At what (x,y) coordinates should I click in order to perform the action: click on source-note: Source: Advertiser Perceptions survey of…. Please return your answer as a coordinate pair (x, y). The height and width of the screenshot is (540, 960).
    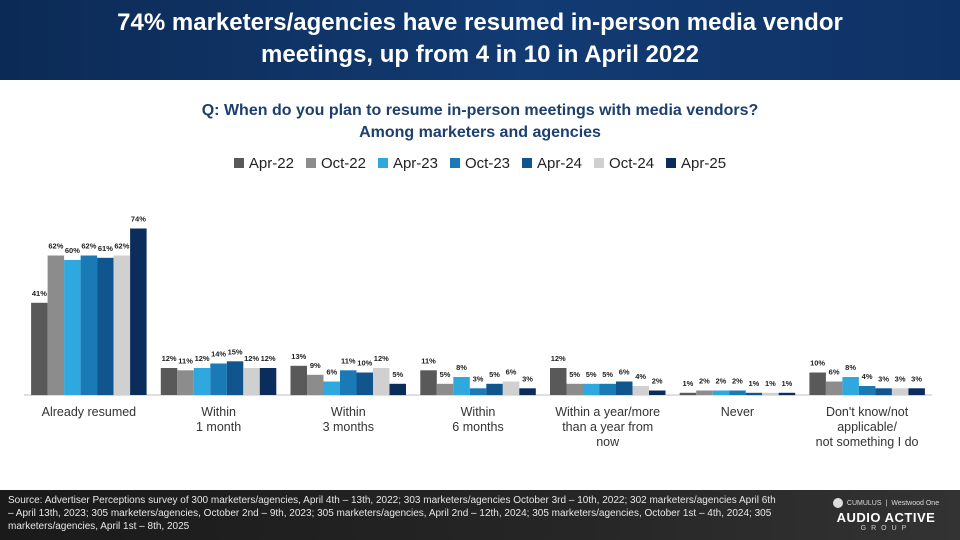
    Looking at the image, I should click on (392, 513).